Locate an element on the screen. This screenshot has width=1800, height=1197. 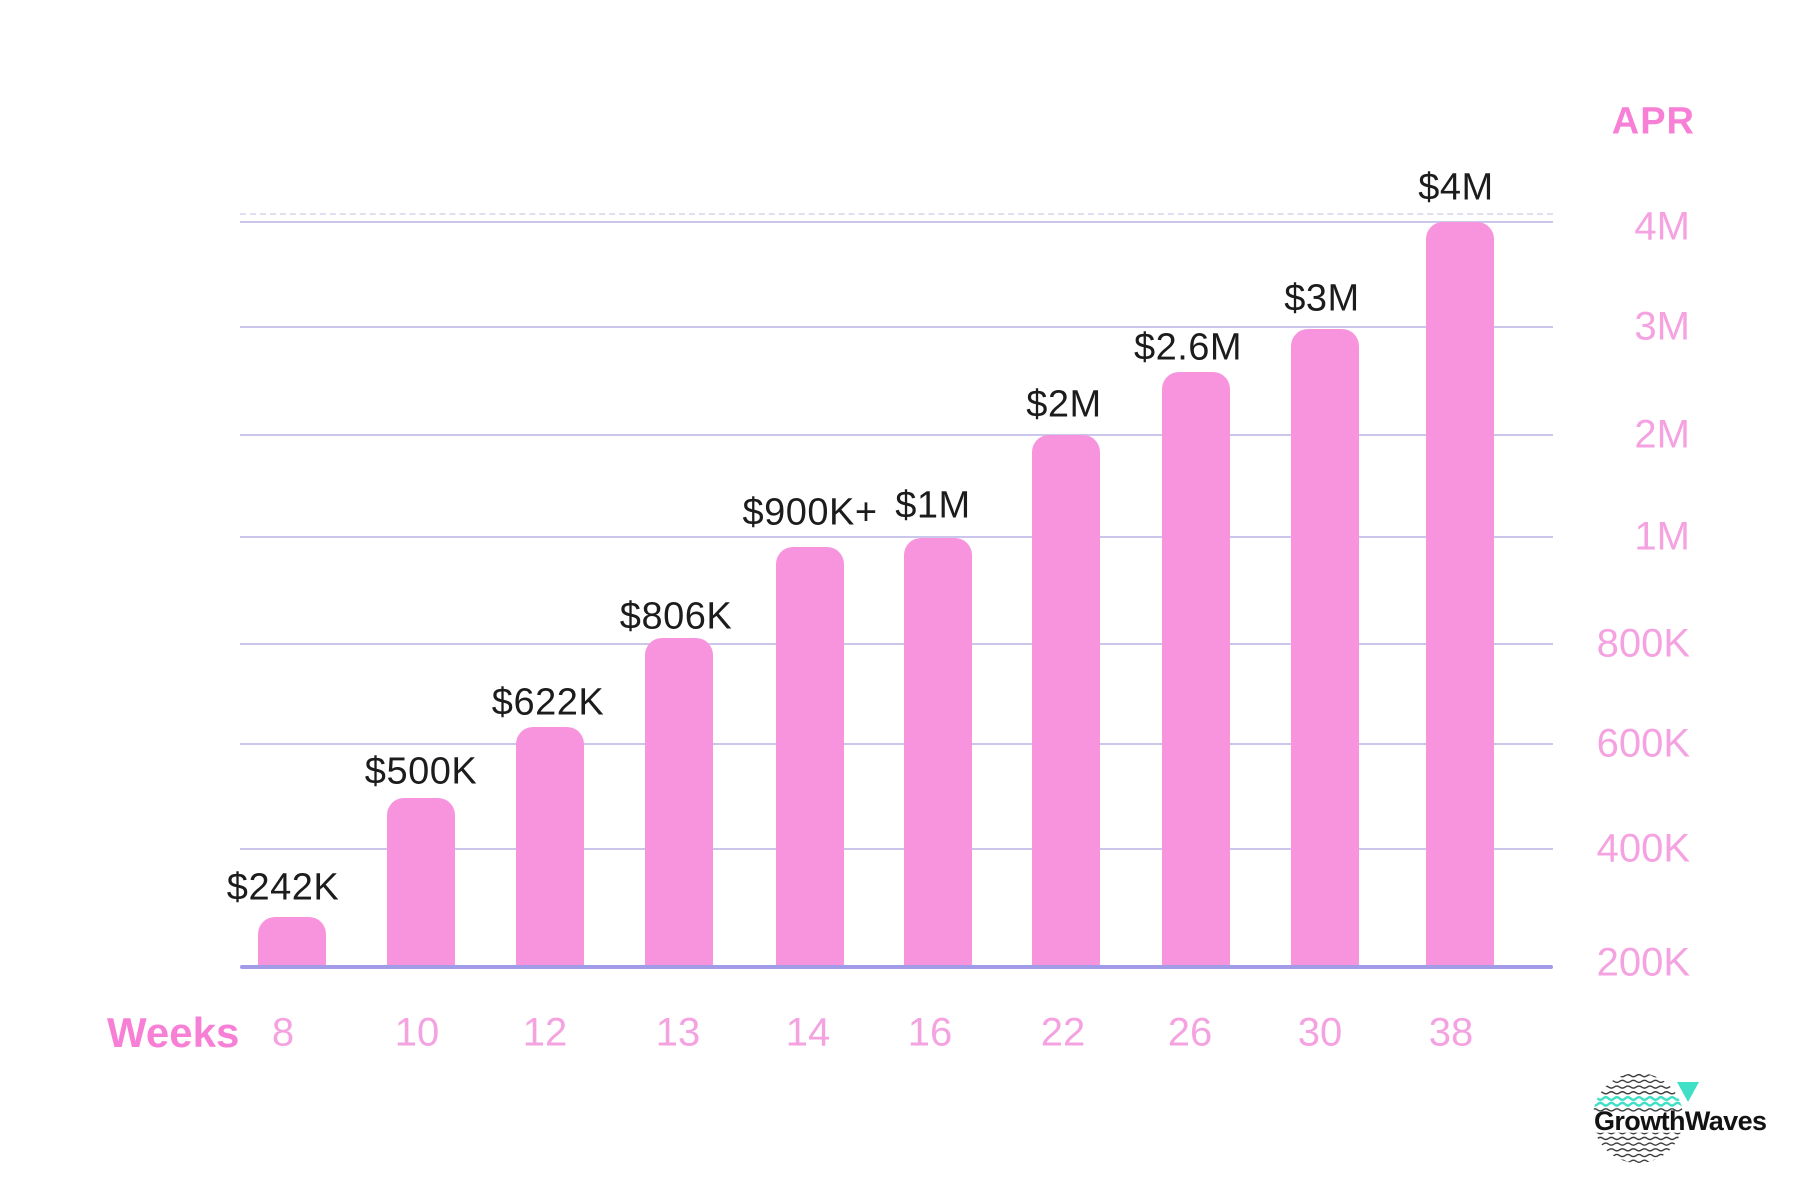
logo-wave-circle-icon is located at coordinates (1638, 1118).